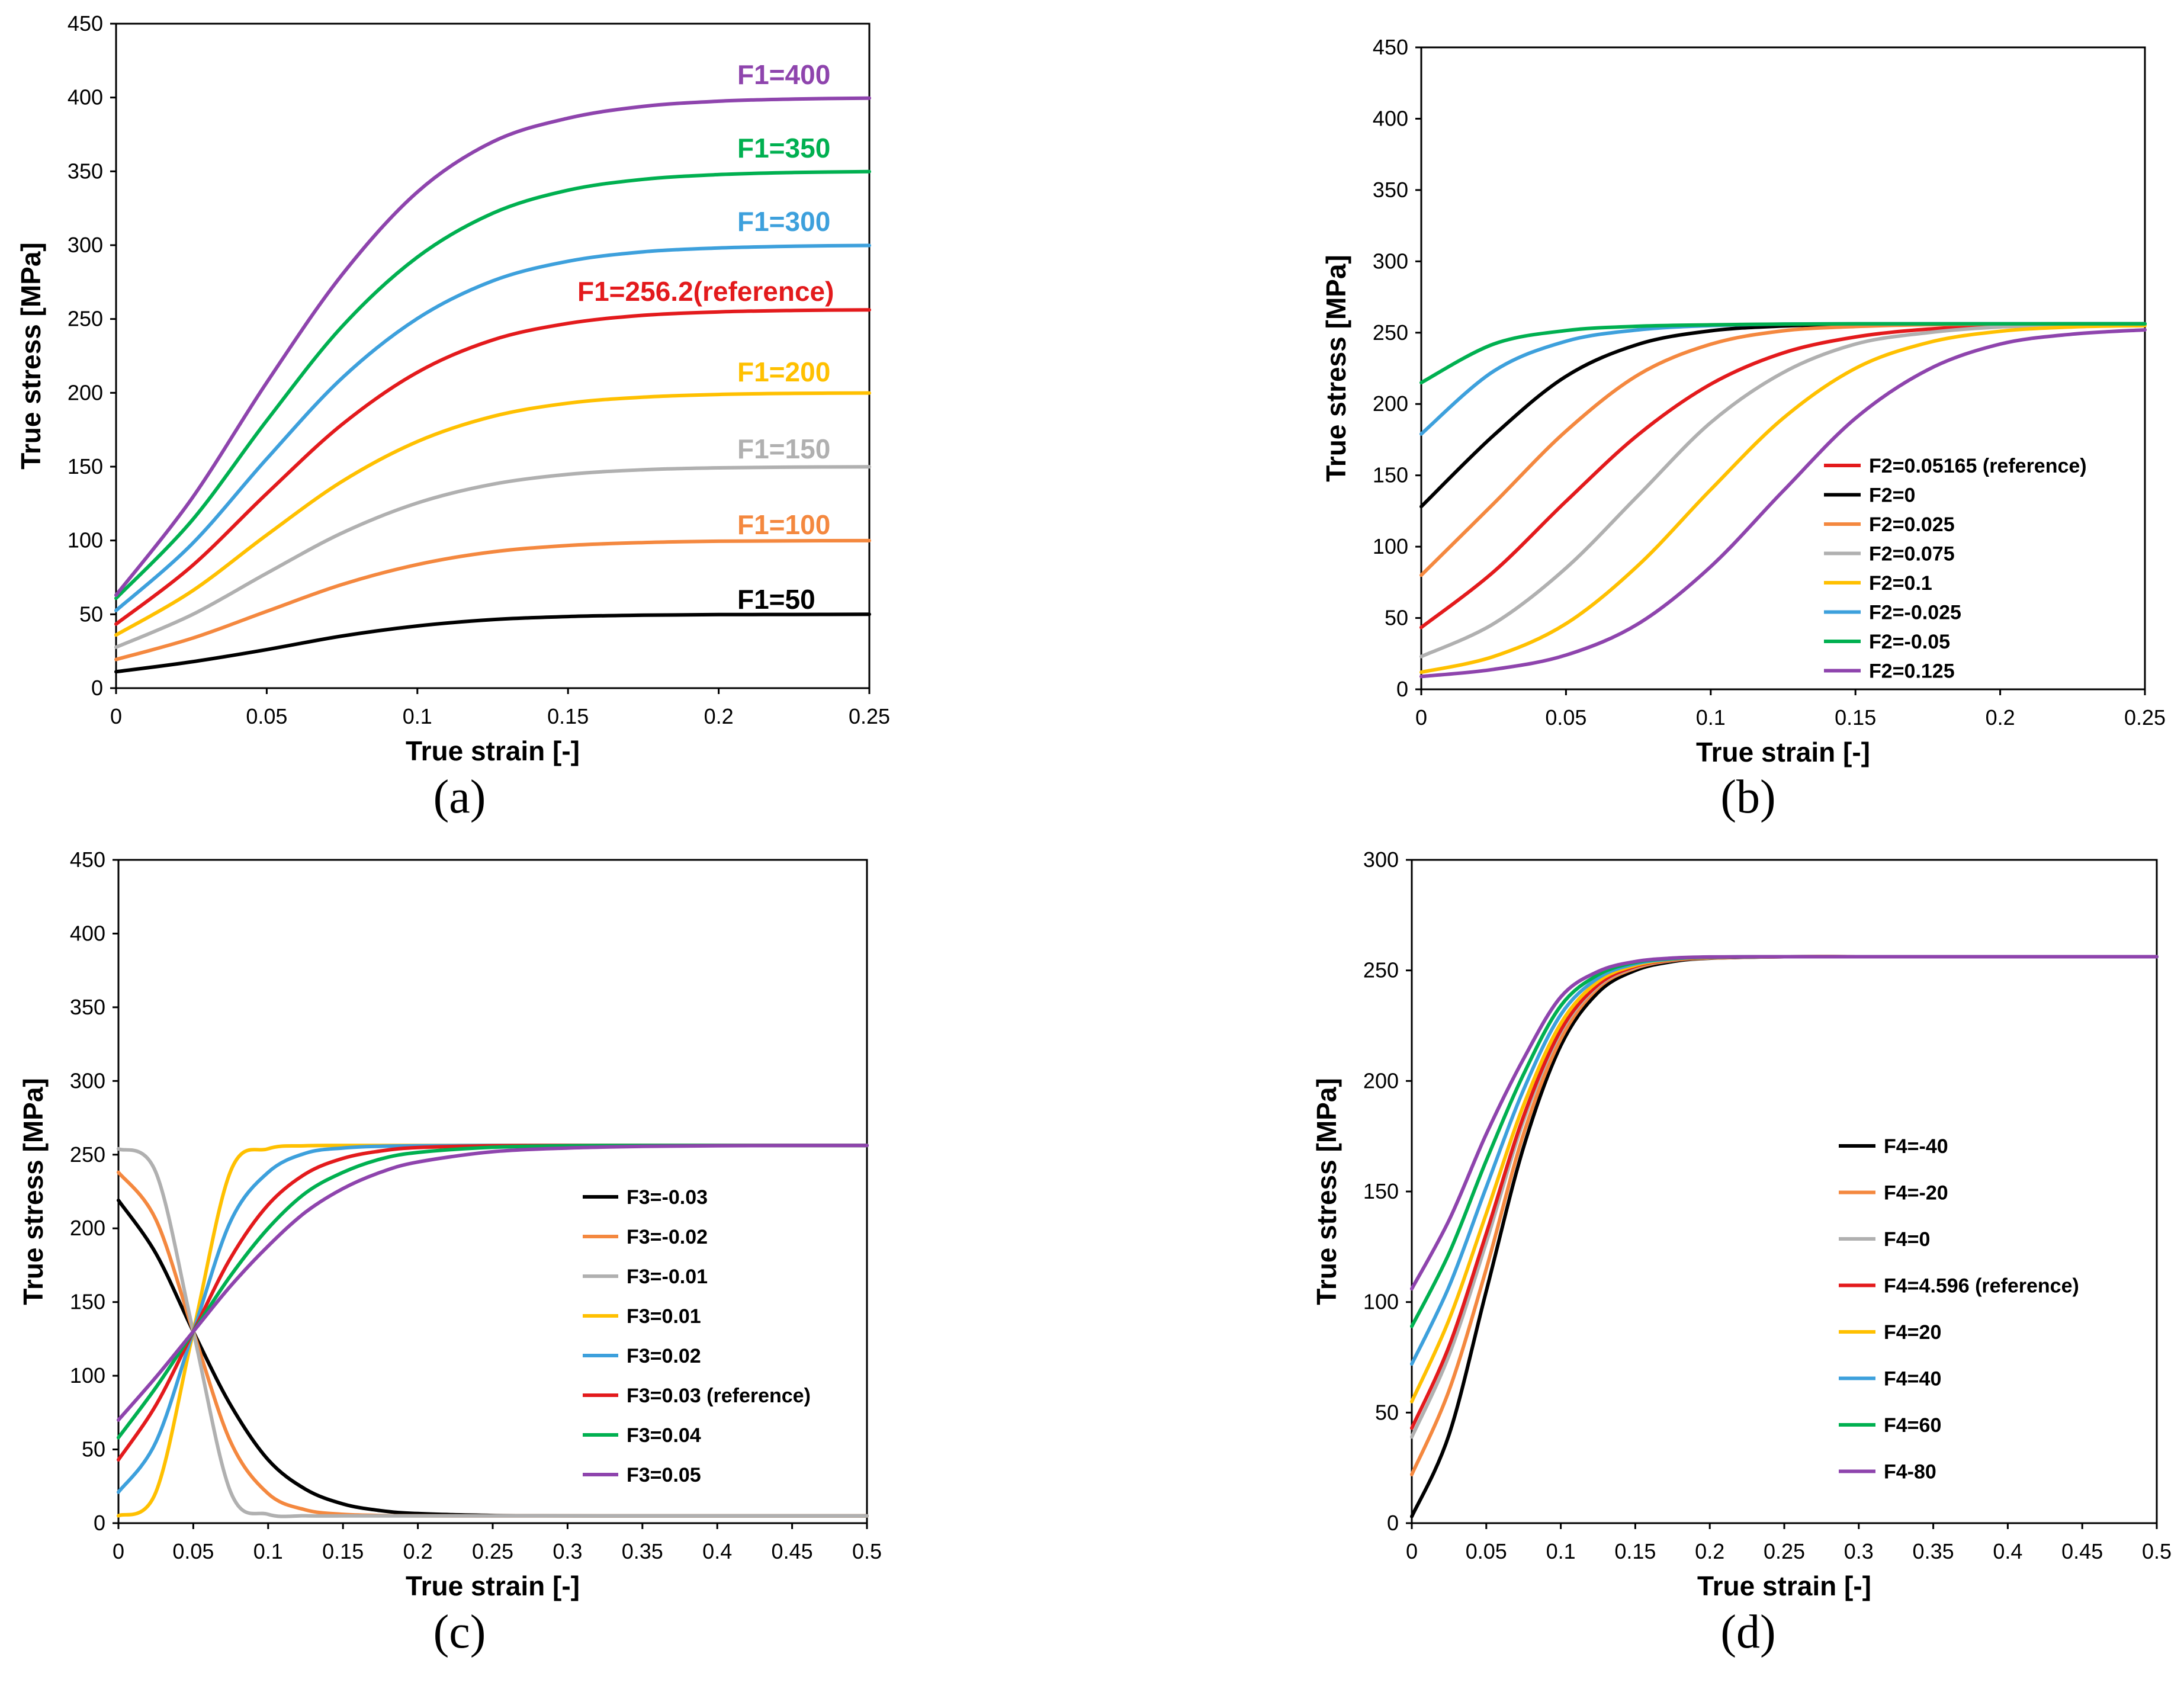  Describe the element at coordinates (776, 599) in the screenshot. I see `series-label: F1=50` at that location.